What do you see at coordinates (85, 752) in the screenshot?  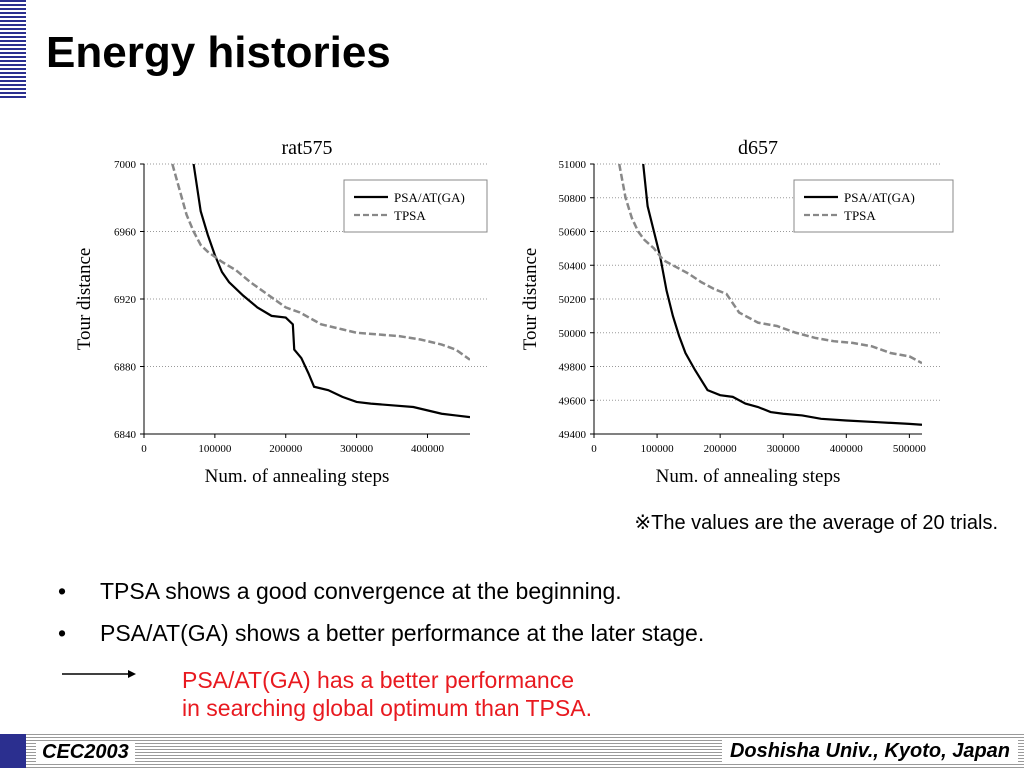 I see `footer-conference: CEC2003` at bounding box center [85, 752].